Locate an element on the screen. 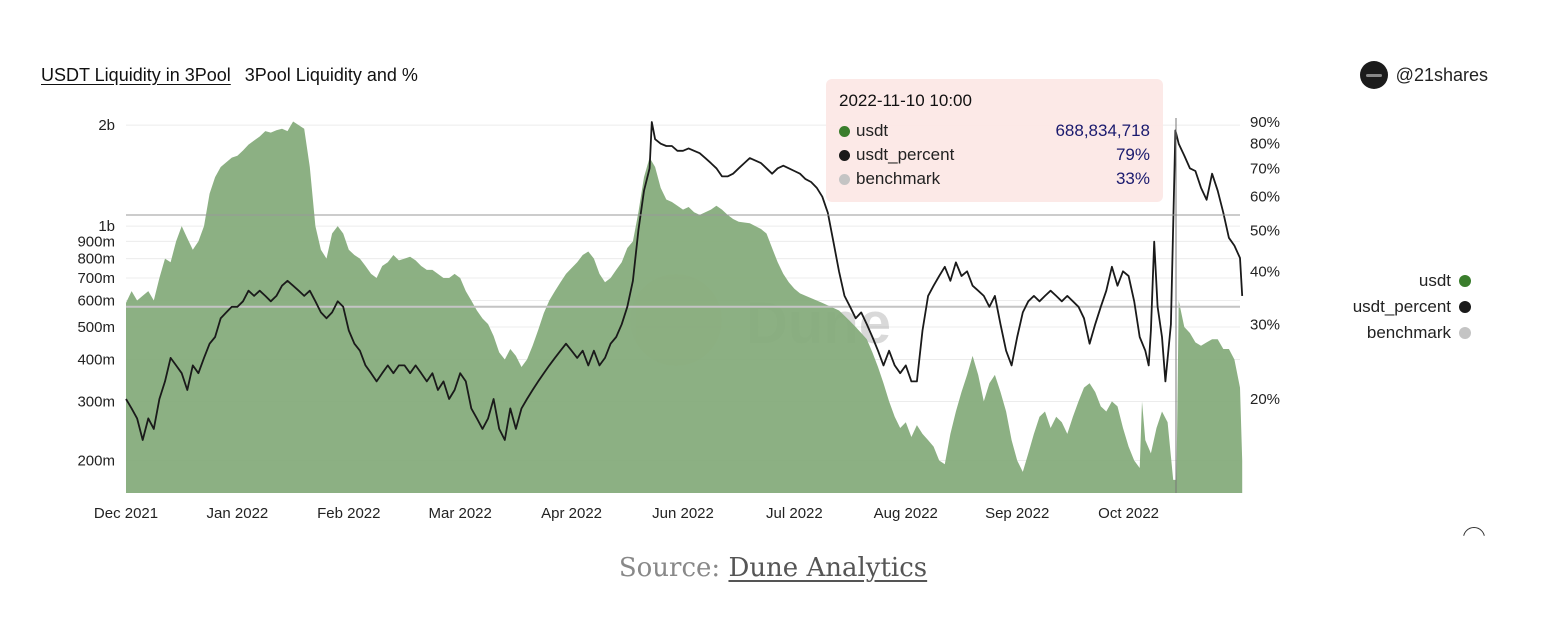 The image size is (1546, 630). y-left-tick-label: 200m is located at coordinates (96, 460).